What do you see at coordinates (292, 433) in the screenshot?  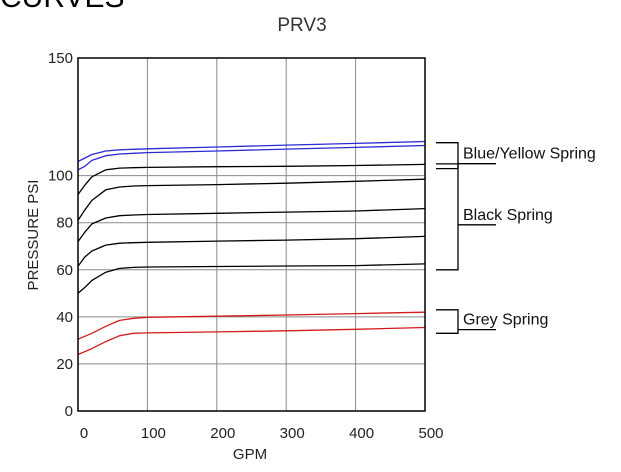 I see `x-tick-label-300: 300` at bounding box center [292, 433].